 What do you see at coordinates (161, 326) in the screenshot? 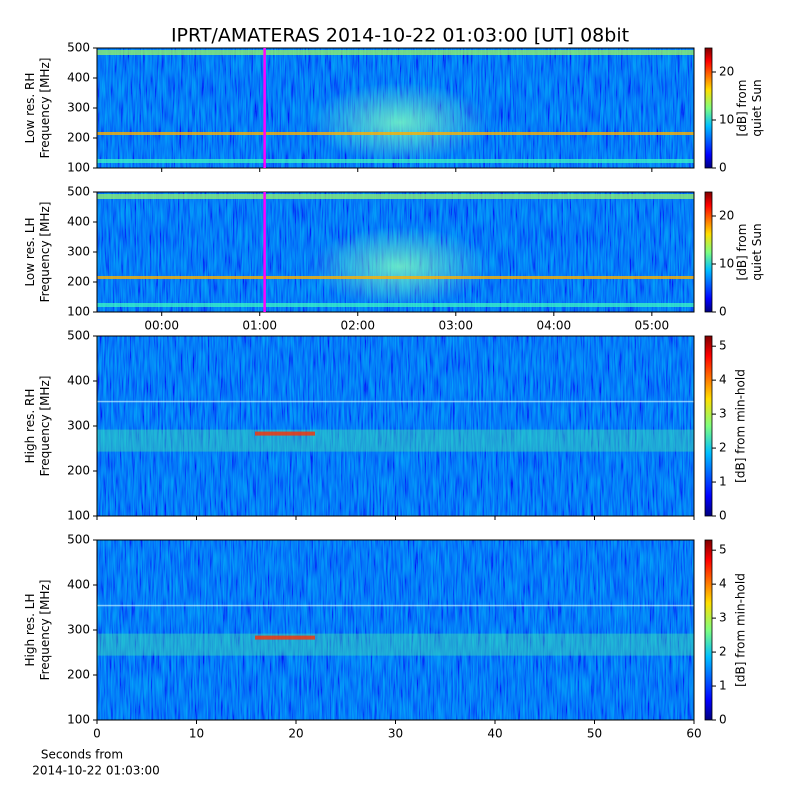
I see `x-tick-label: 00:00` at bounding box center [161, 326].